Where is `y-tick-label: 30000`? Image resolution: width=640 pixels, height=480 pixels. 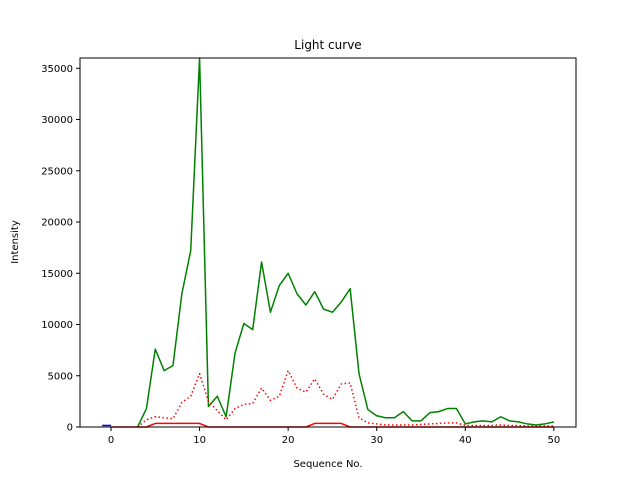 y-tick-label: 30000 is located at coordinates (57, 120).